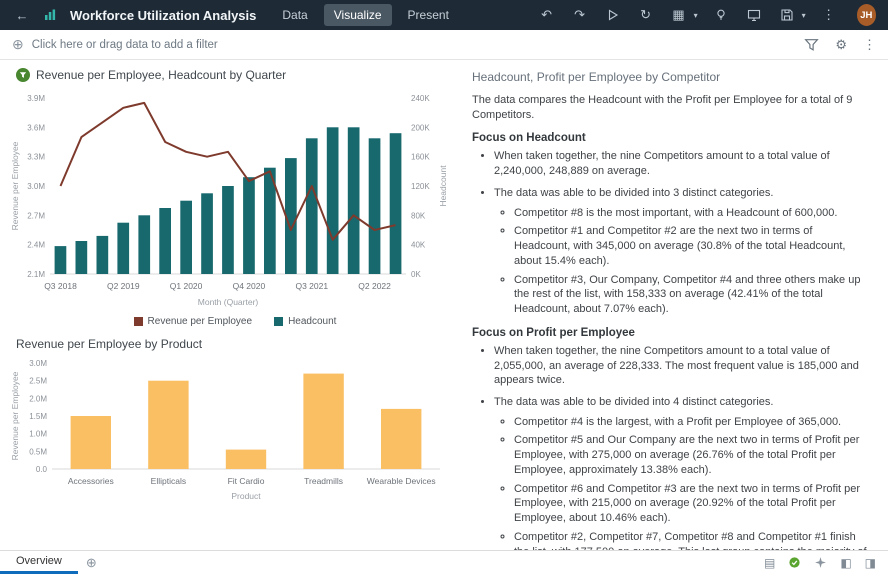  What do you see at coordinates (553, 332) in the screenshot?
I see `narrative-heading: Focus on Profit per Employee` at bounding box center [553, 332].